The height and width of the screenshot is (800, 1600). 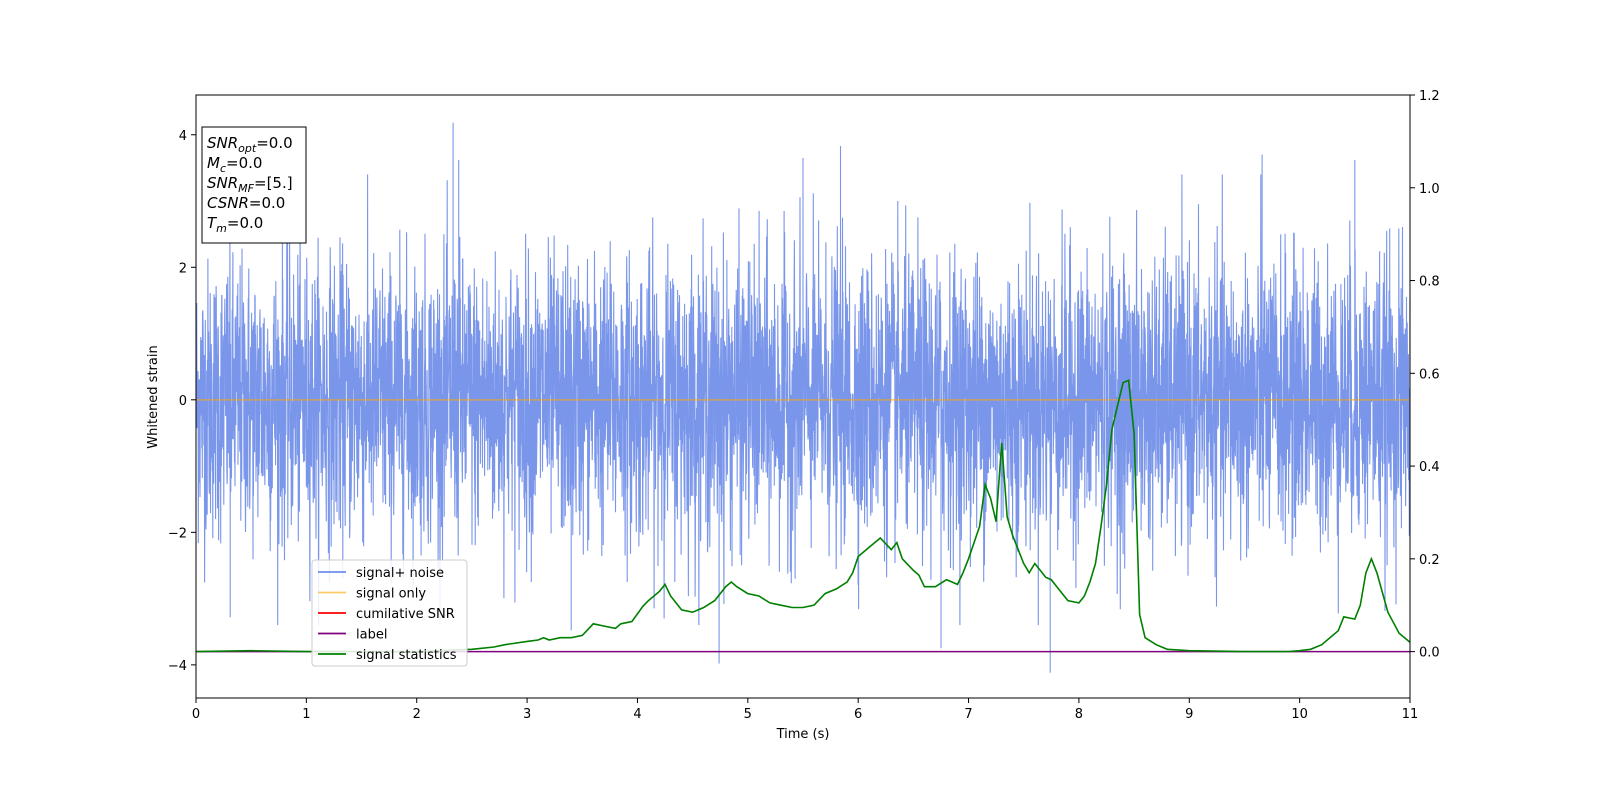 I want to click on y-right-tick-label: 1.2, so click(x=1429, y=96).